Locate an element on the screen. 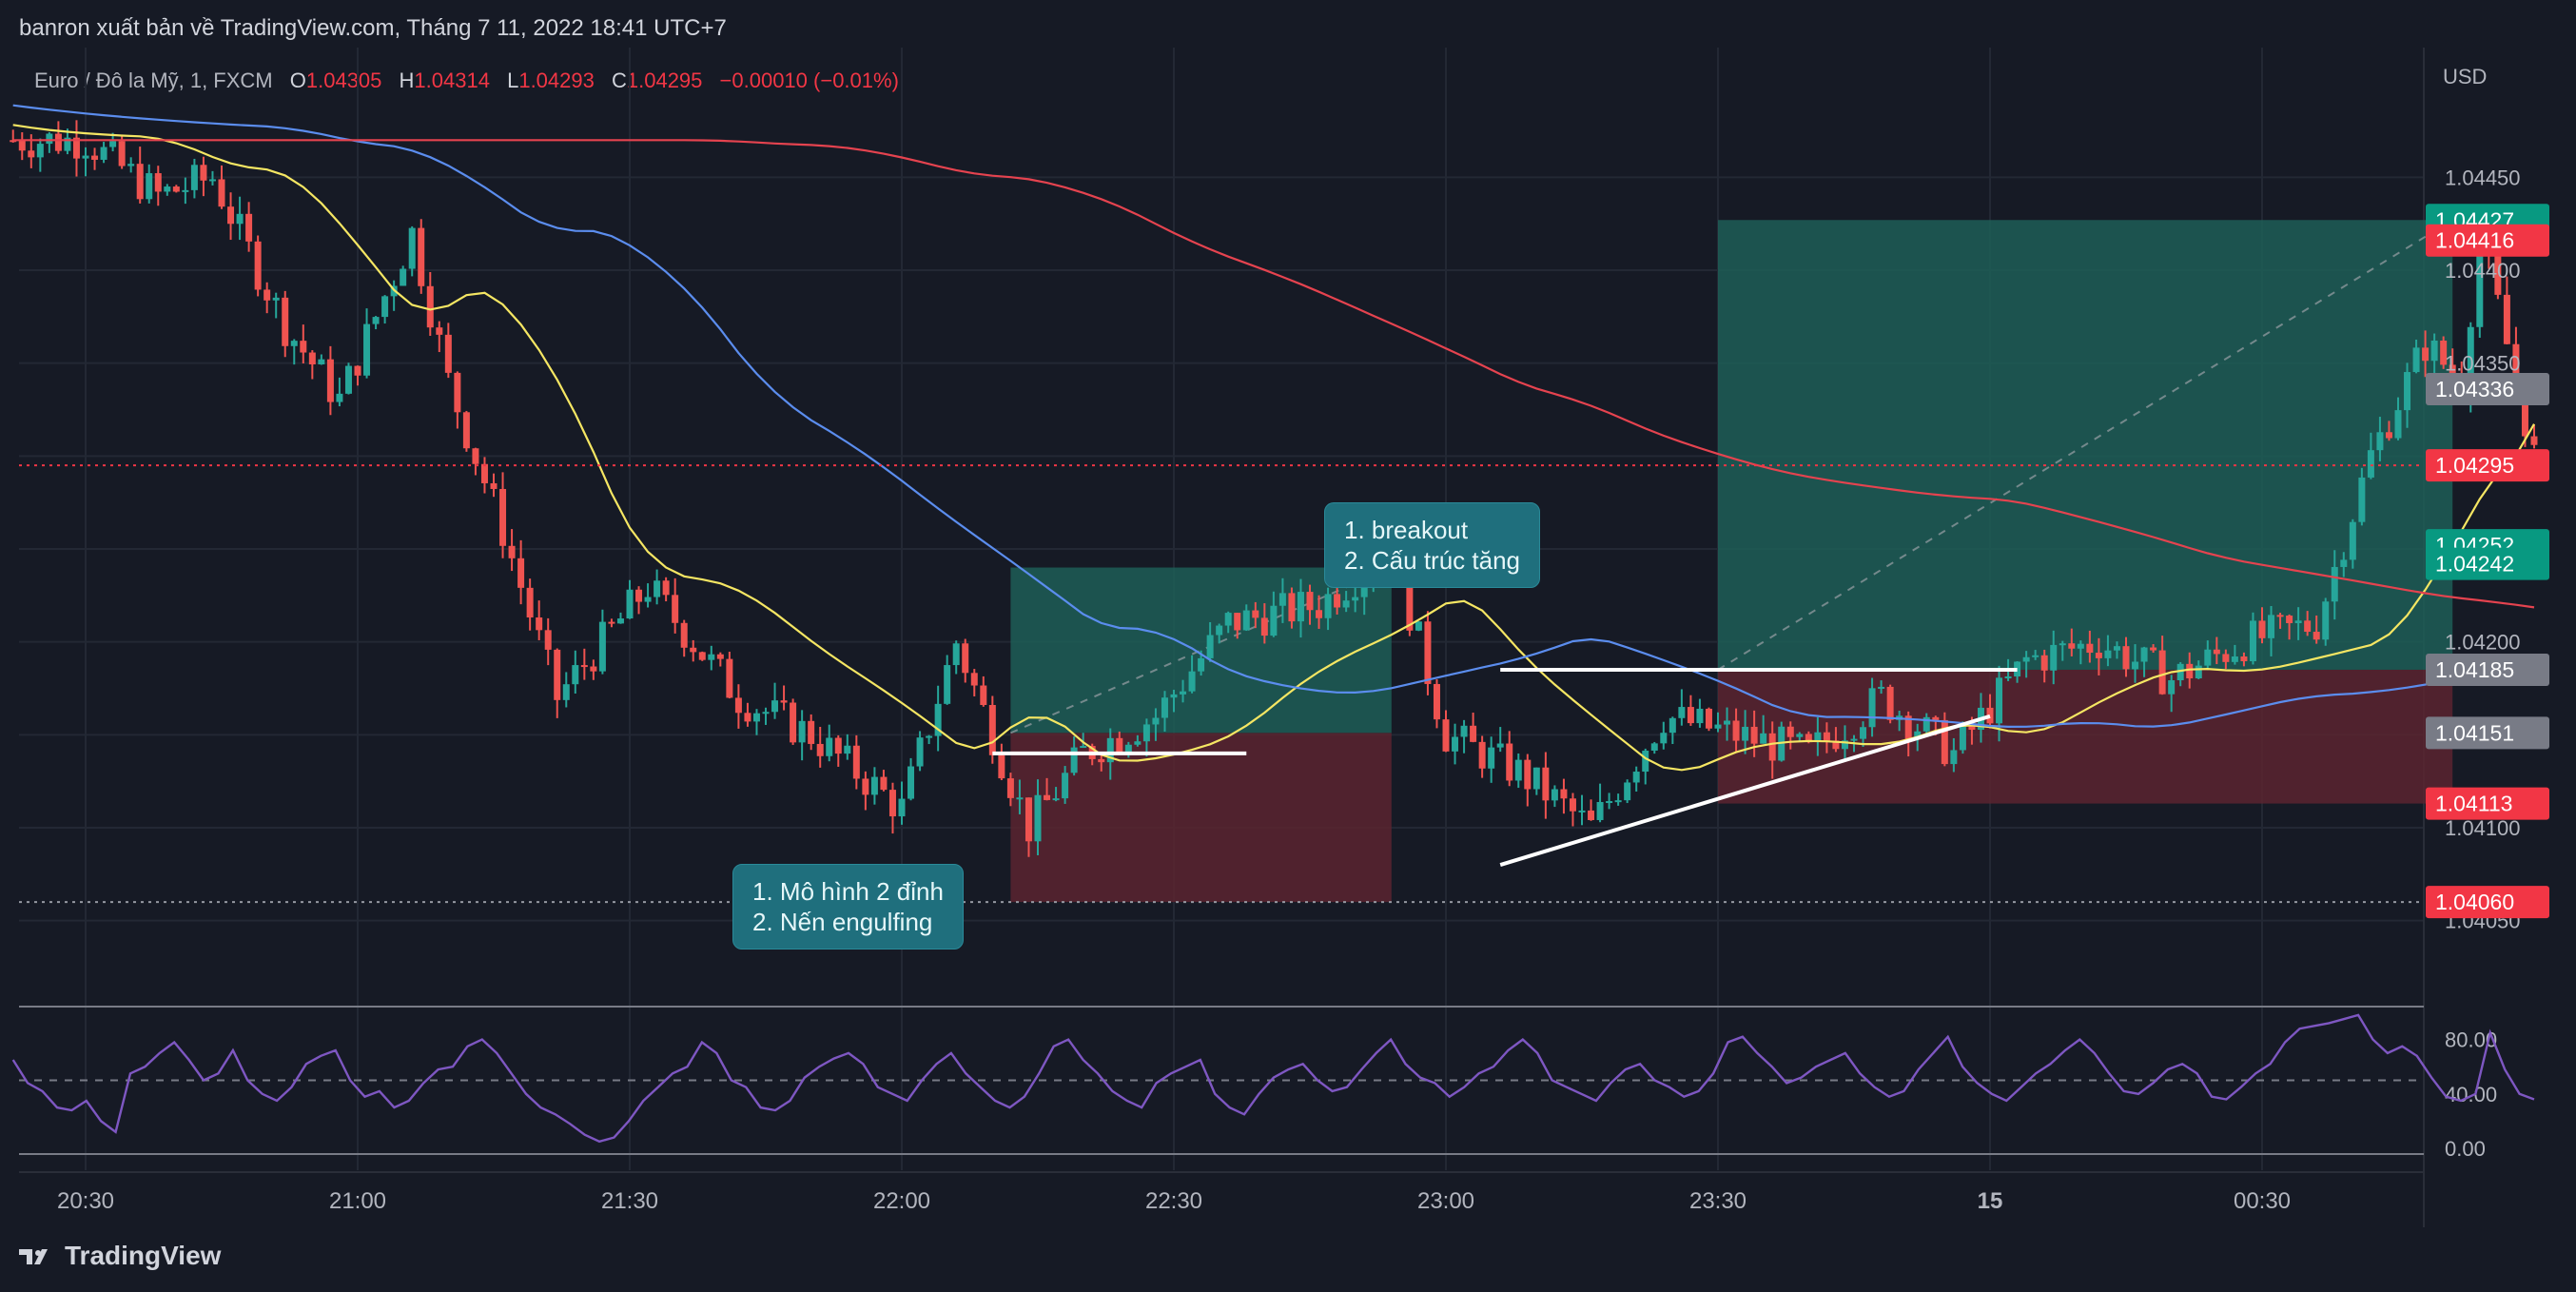 The image size is (2576, 1292). callout-double-top: 1. Mô hình 2 đỉnh 2. Nến engulfing is located at coordinates (848, 906).